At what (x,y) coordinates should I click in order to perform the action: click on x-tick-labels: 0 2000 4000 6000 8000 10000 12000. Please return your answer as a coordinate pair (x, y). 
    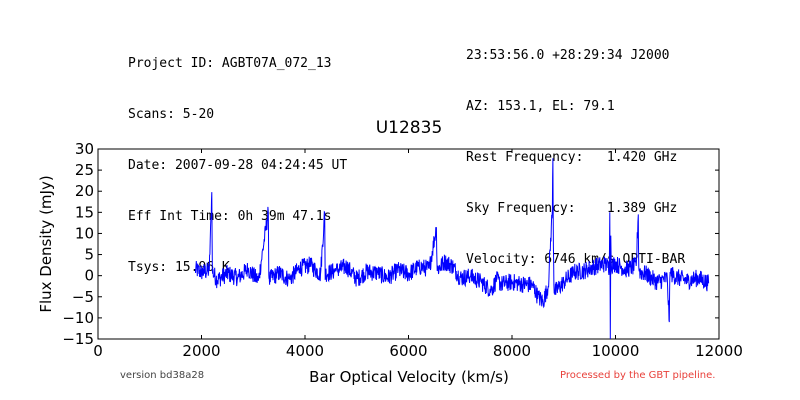
    Looking at the image, I should click on (418, 351).